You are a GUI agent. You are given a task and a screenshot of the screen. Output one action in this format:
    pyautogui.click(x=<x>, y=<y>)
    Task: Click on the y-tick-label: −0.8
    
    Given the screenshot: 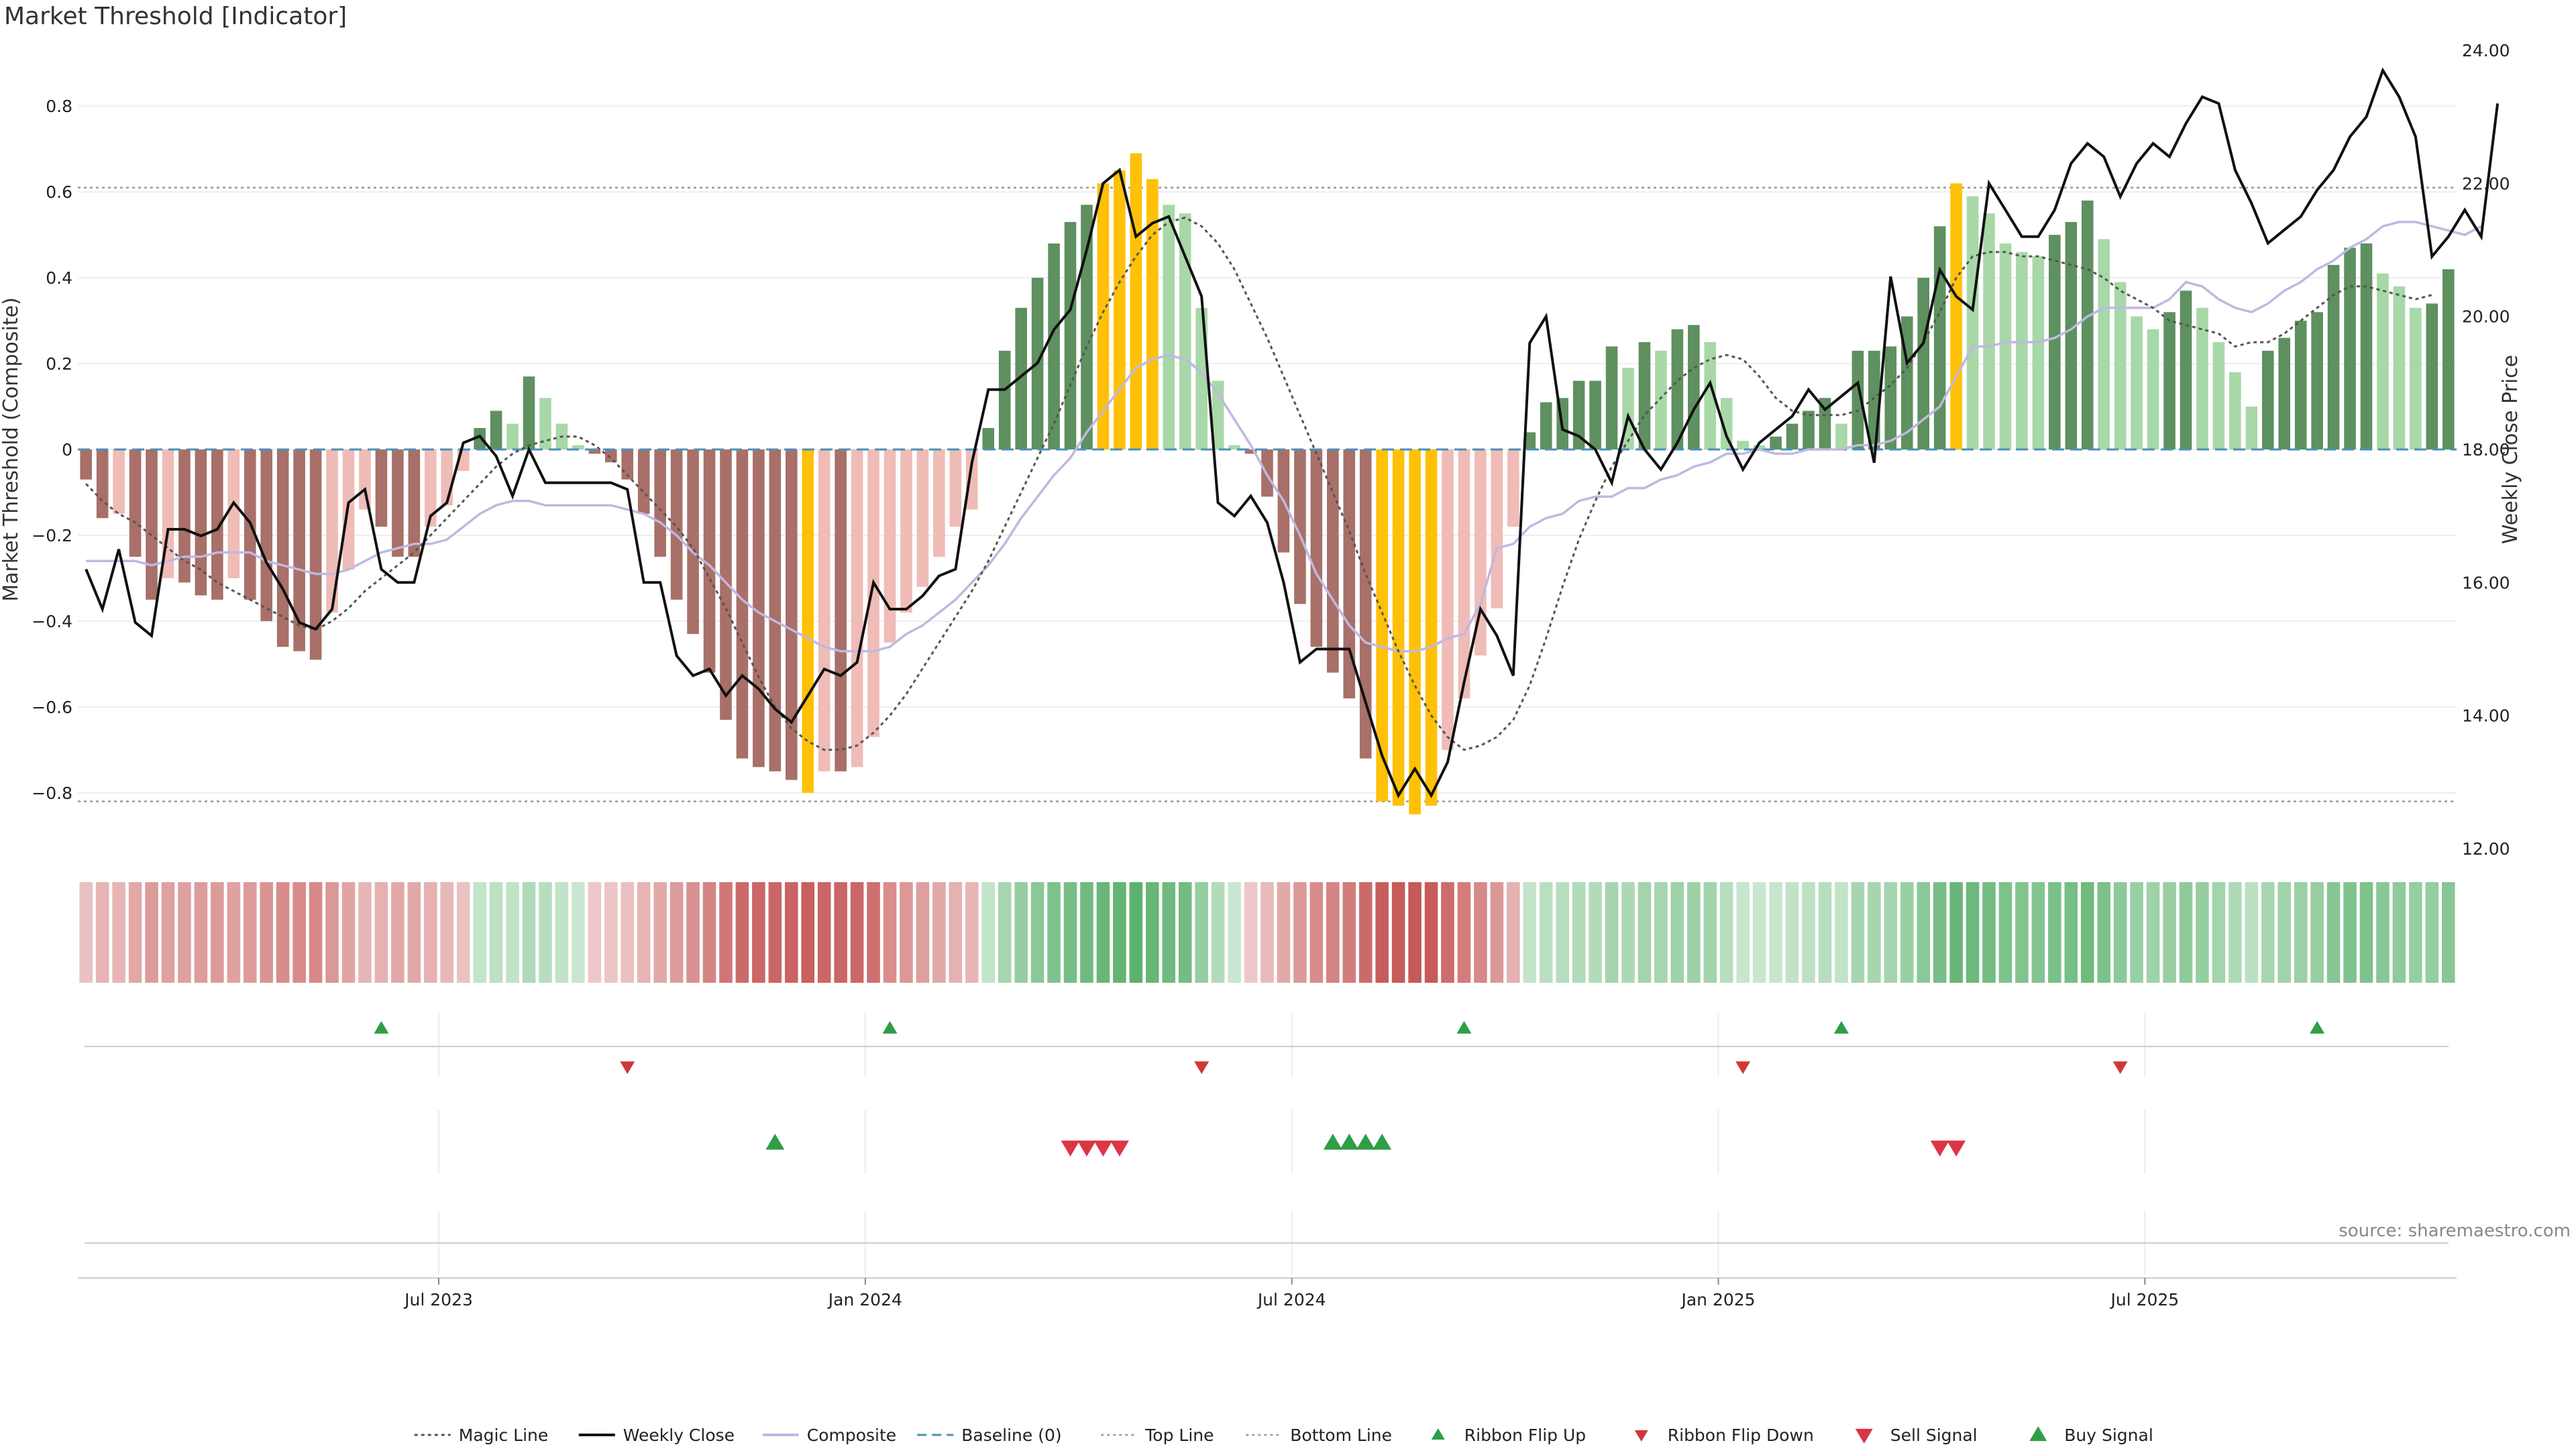 What is the action you would take?
    pyautogui.click(x=52, y=793)
    